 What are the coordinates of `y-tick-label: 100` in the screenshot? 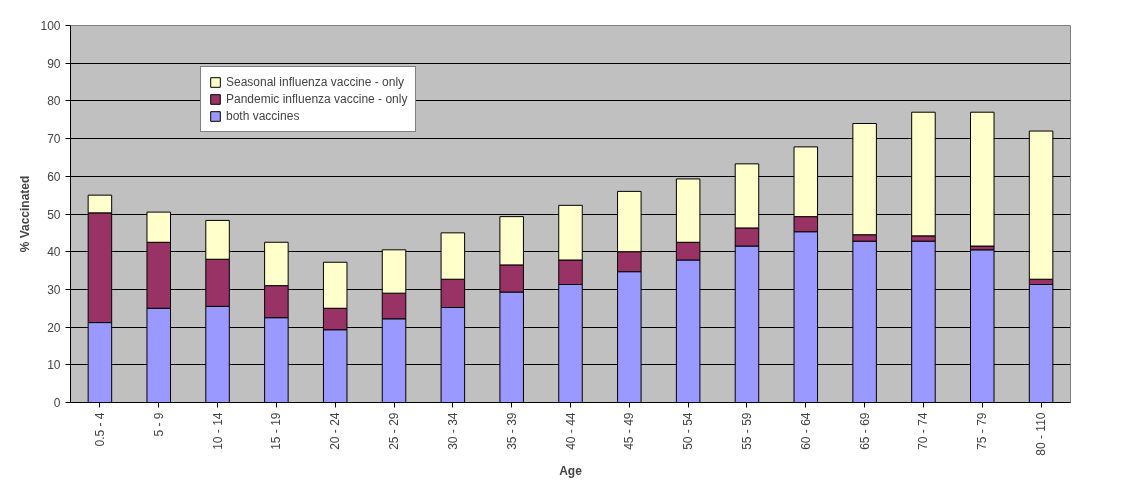 It's located at (50, 26).